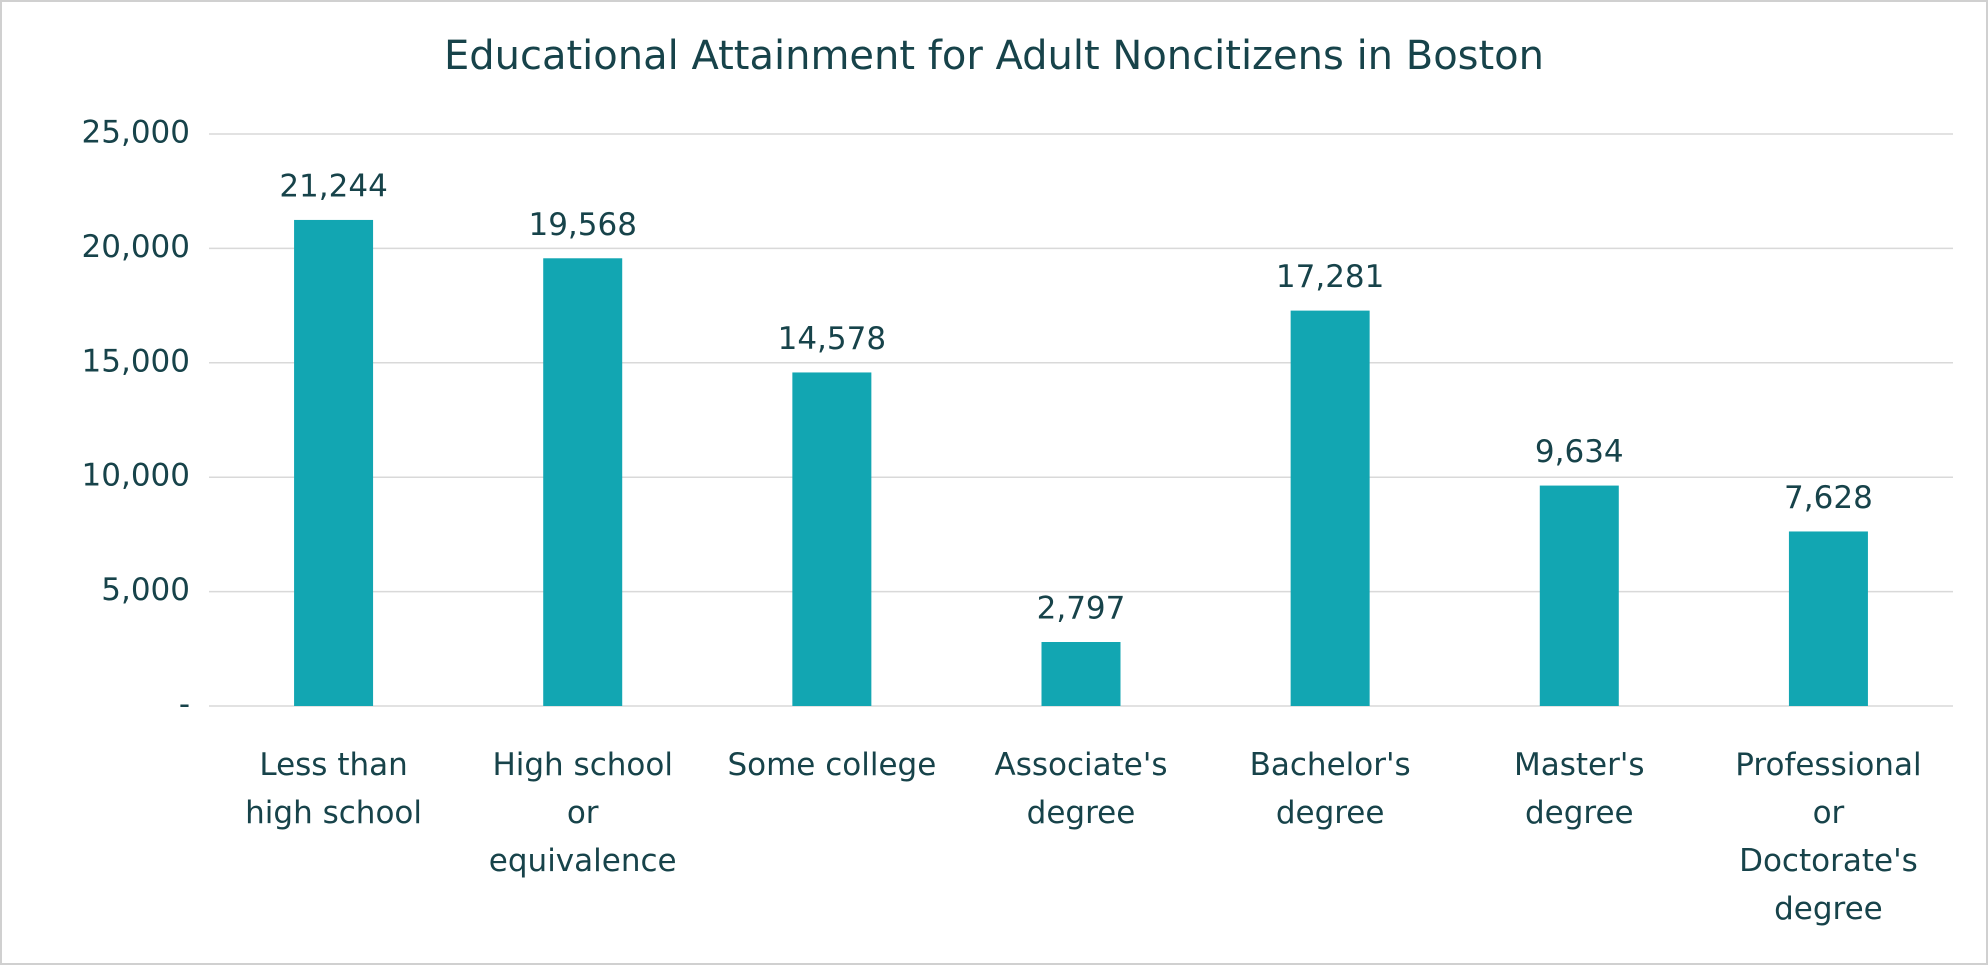 This screenshot has height=965, width=1988. I want to click on x-tick-label-line: Master's, so click(1579, 765).